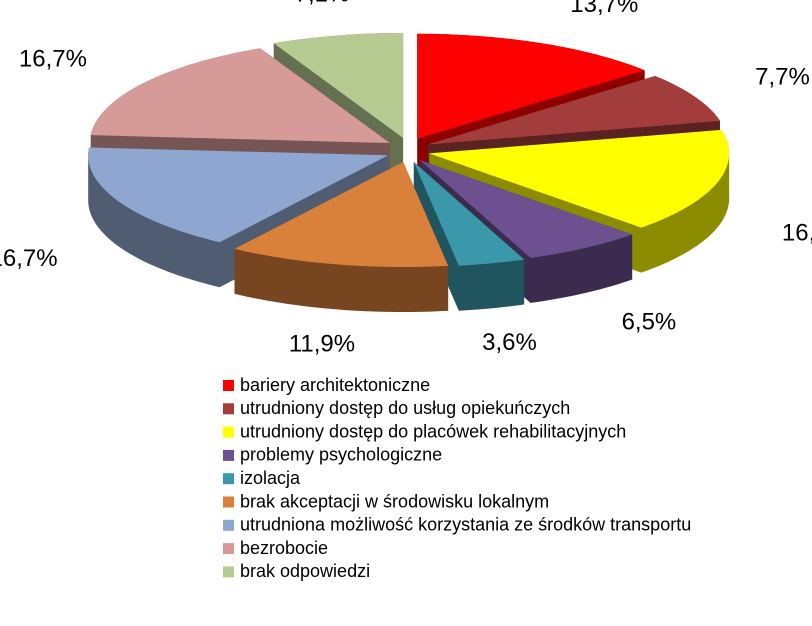  What do you see at coordinates (394, 501) in the screenshot?
I see `legend-label: brak akceptacji w środowisku lokalnym` at bounding box center [394, 501].